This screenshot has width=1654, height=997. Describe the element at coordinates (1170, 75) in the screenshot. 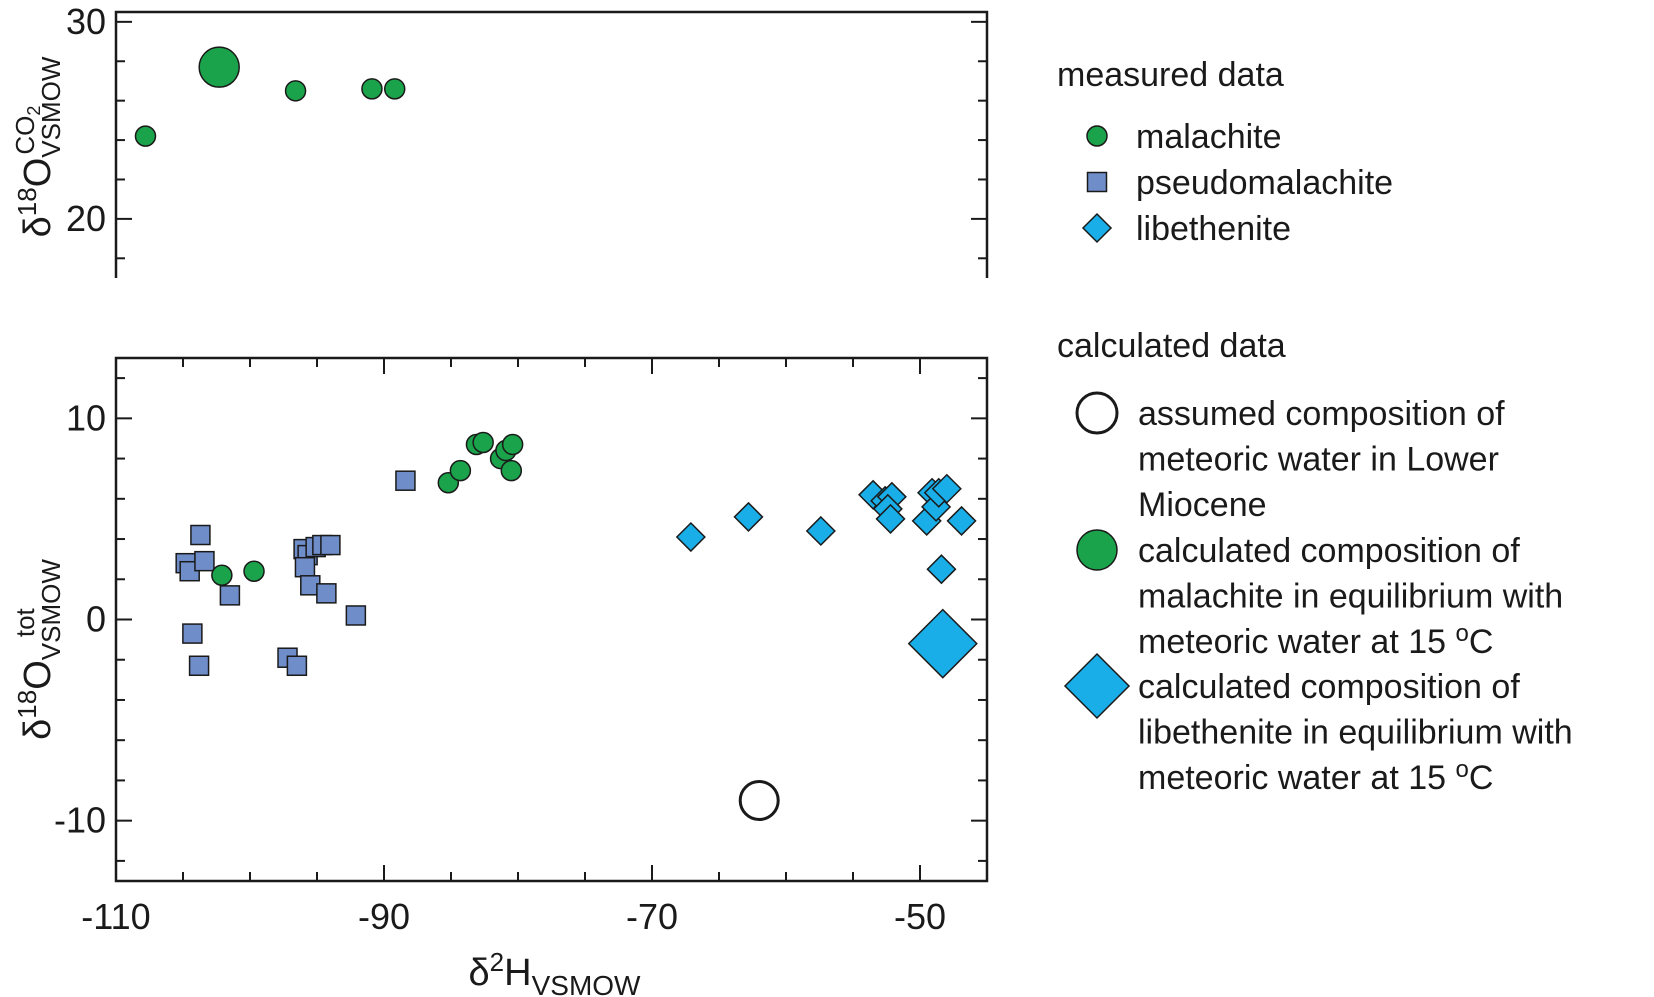

I see `legend-title-measured: measured data` at that location.